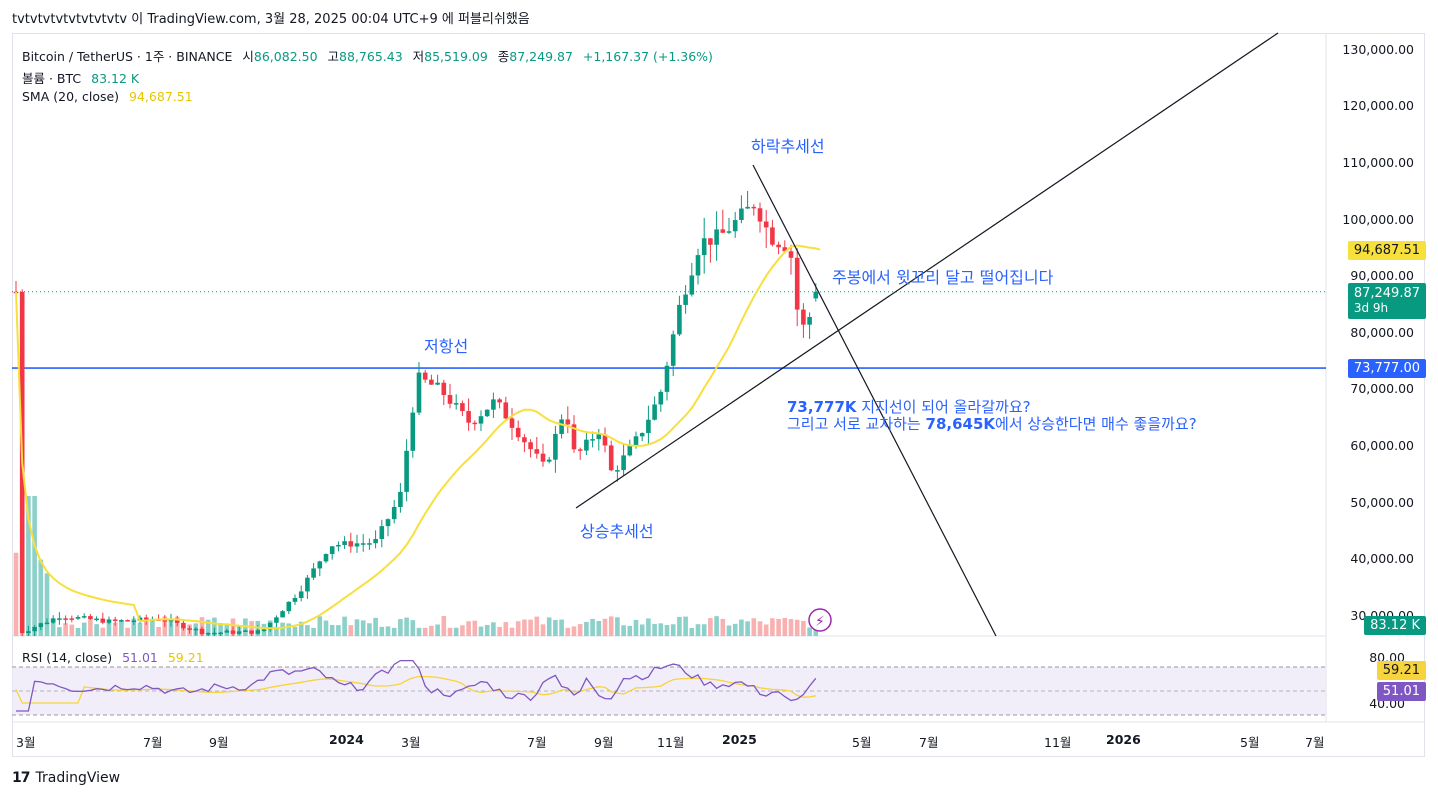 Image resolution: width=1438 pixels, height=802 pixels. What do you see at coordinates (140, 657) in the screenshot?
I see `rsi-value: 51.01` at bounding box center [140, 657].